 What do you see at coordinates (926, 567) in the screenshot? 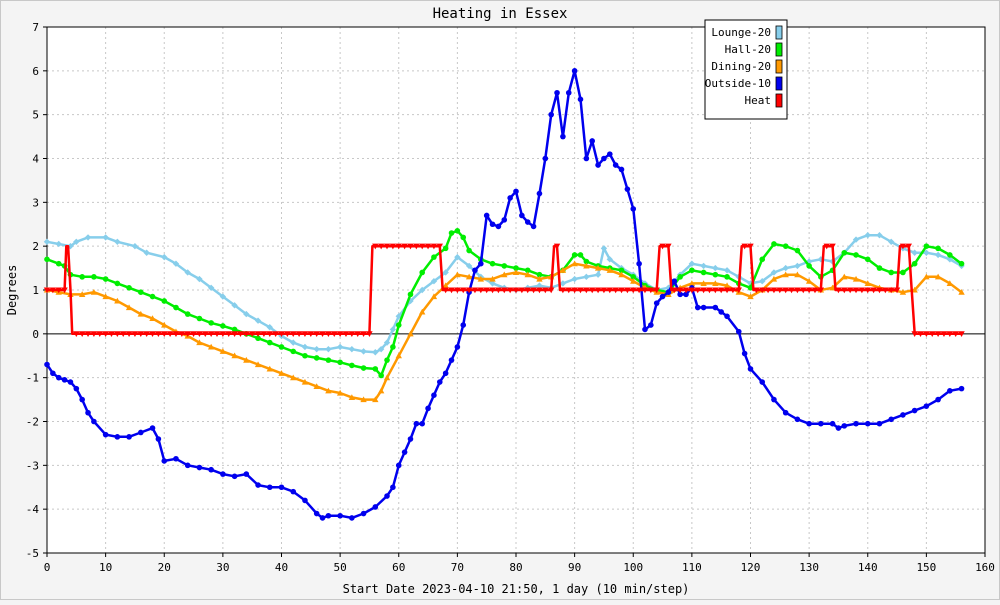
I see `x-tick-label: 150` at bounding box center [926, 567].